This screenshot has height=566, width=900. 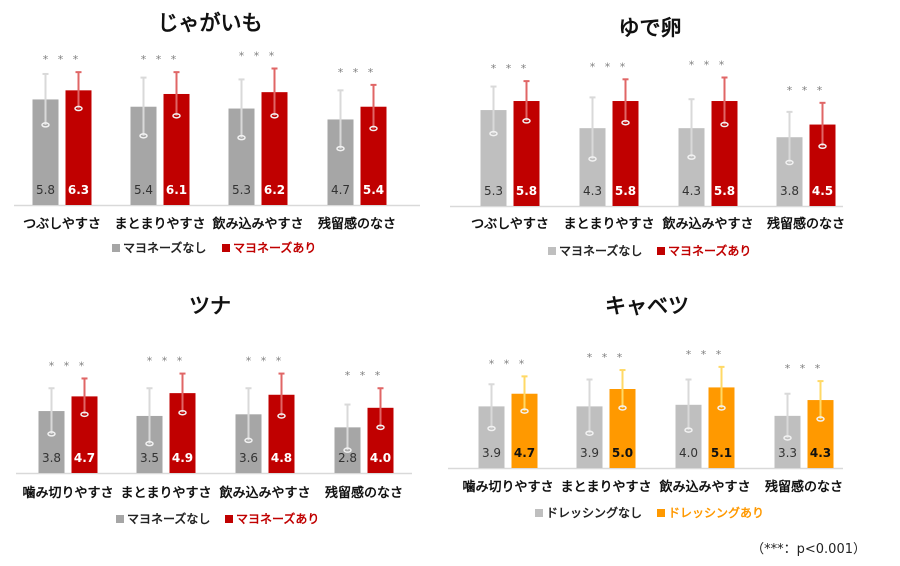 What do you see at coordinates (159, 142) in the screenshot?
I see `category-group: 5.4 6.1 * * * まとまりやすさ` at bounding box center [159, 142].